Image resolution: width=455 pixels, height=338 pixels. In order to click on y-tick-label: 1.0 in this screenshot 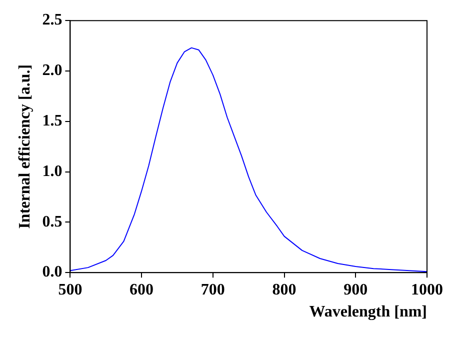, I will do `click(52, 171)`.